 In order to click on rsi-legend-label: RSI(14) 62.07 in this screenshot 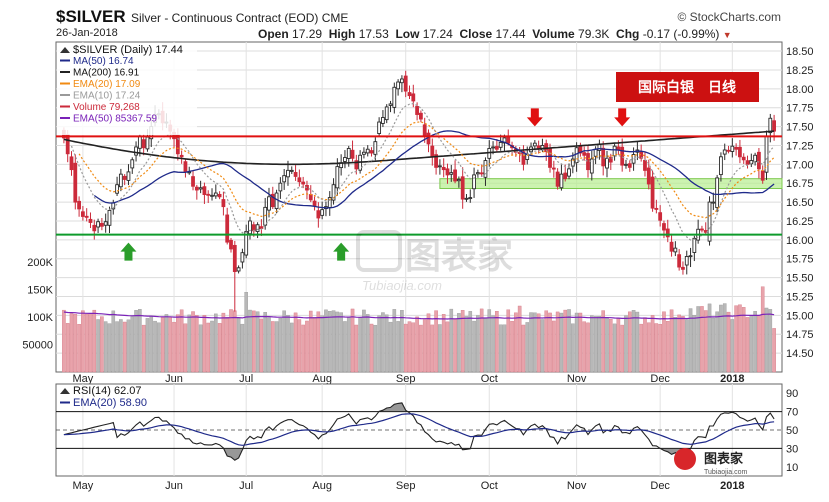, I will do `click(107, 391)`.